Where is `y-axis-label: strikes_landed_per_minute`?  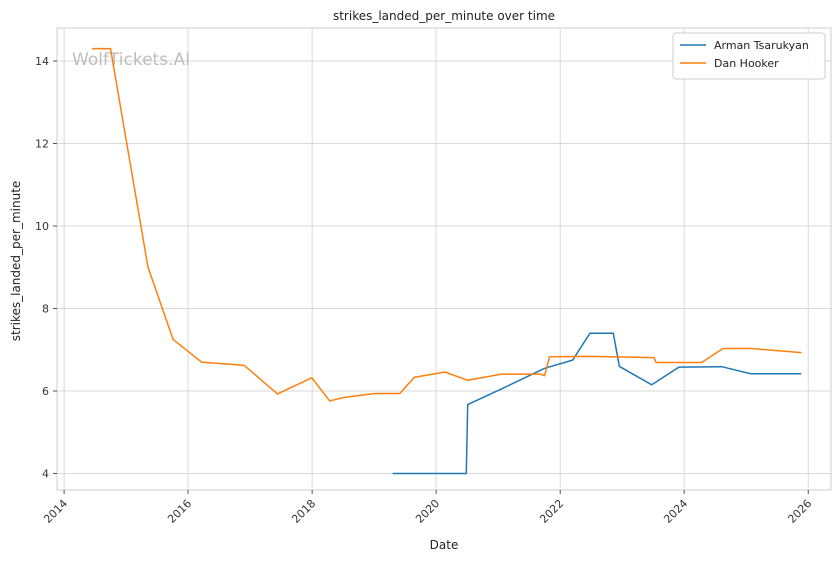
y-axis-label: strikes_landed_per_minute is located at coordinates (16, 261).